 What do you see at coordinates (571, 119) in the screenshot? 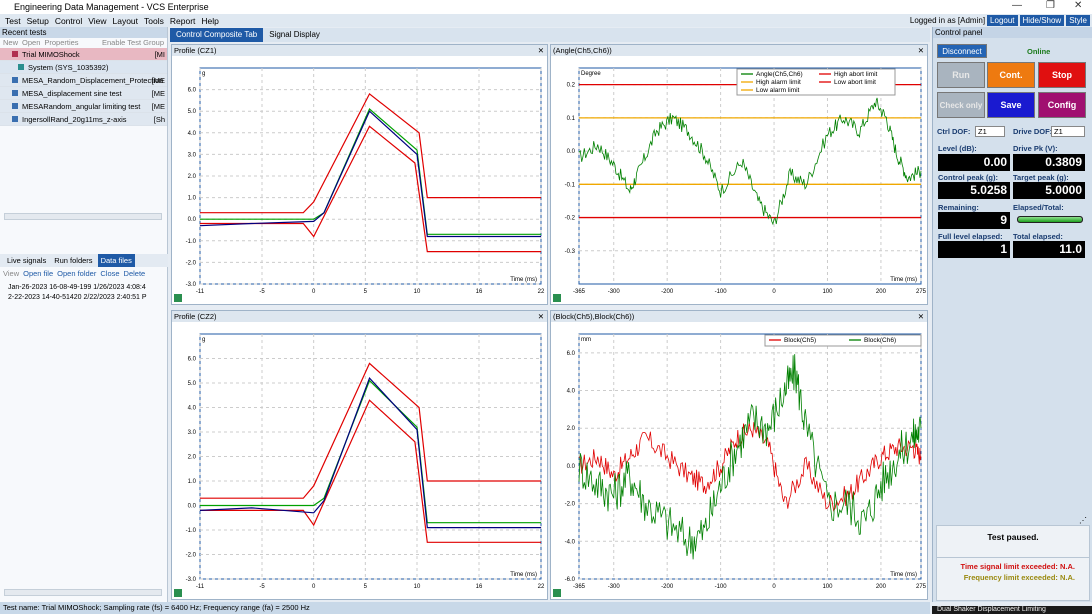
I see `y-tick-label: 0.1` at bounding box center [571, 119].